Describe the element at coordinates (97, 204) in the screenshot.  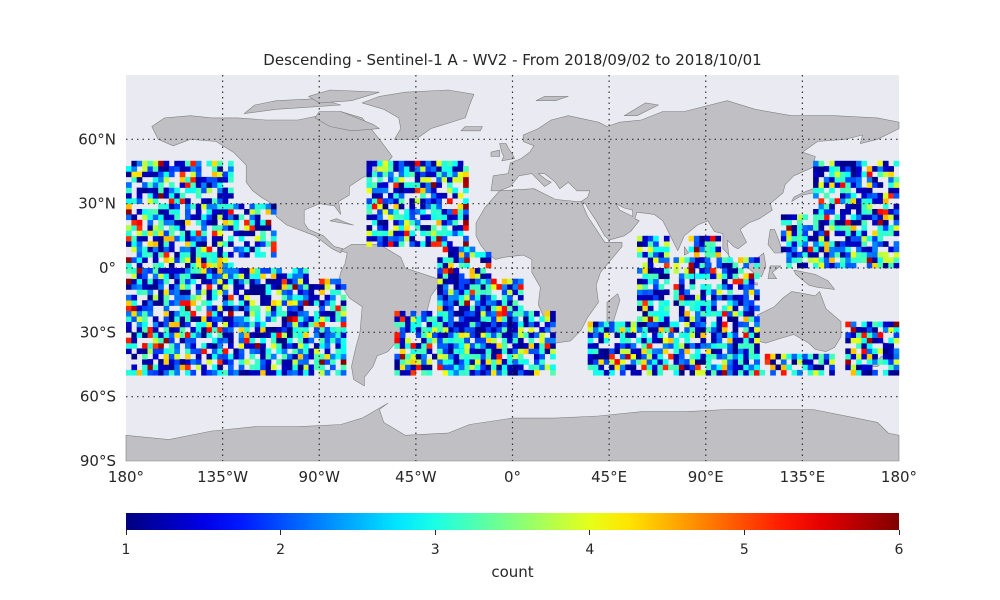
I see `lat-tick-label: 30°N` at that location.